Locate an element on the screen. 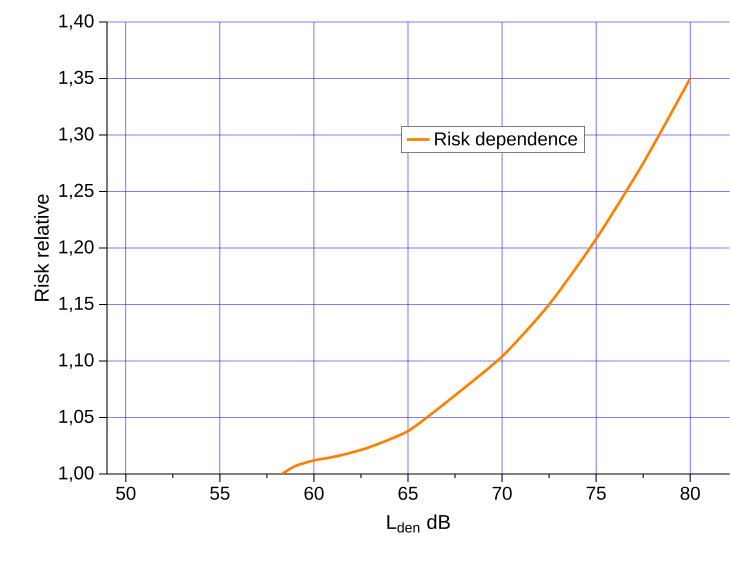  y-tick-label: 1,30 is located at coordinates (76, 135).